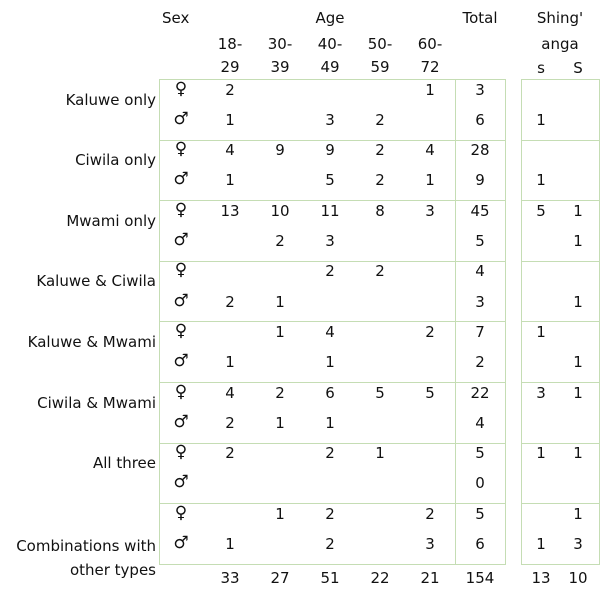 Image resolution: width=600 pixels, height=592 pixels. What do you see at coordinates (280, 577) in the screenshot?
I see `column-total: 27` at bounding box center [280, 577].